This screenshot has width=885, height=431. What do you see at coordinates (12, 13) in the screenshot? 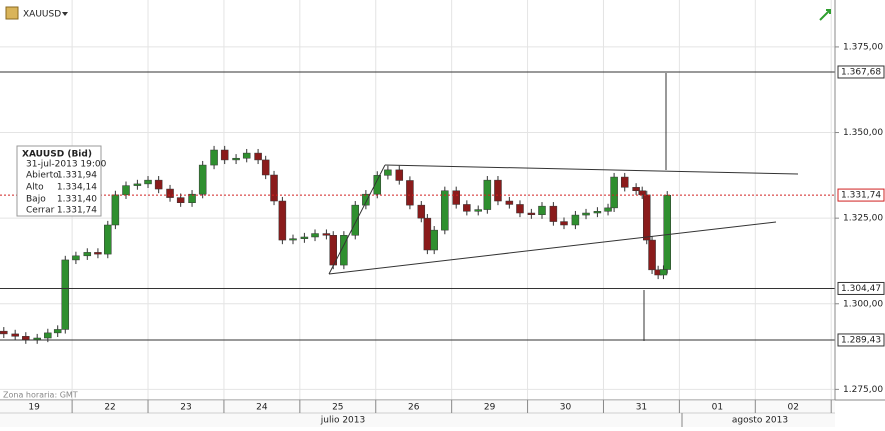
I see `symbol-icon` at bounding box center [12, 13].